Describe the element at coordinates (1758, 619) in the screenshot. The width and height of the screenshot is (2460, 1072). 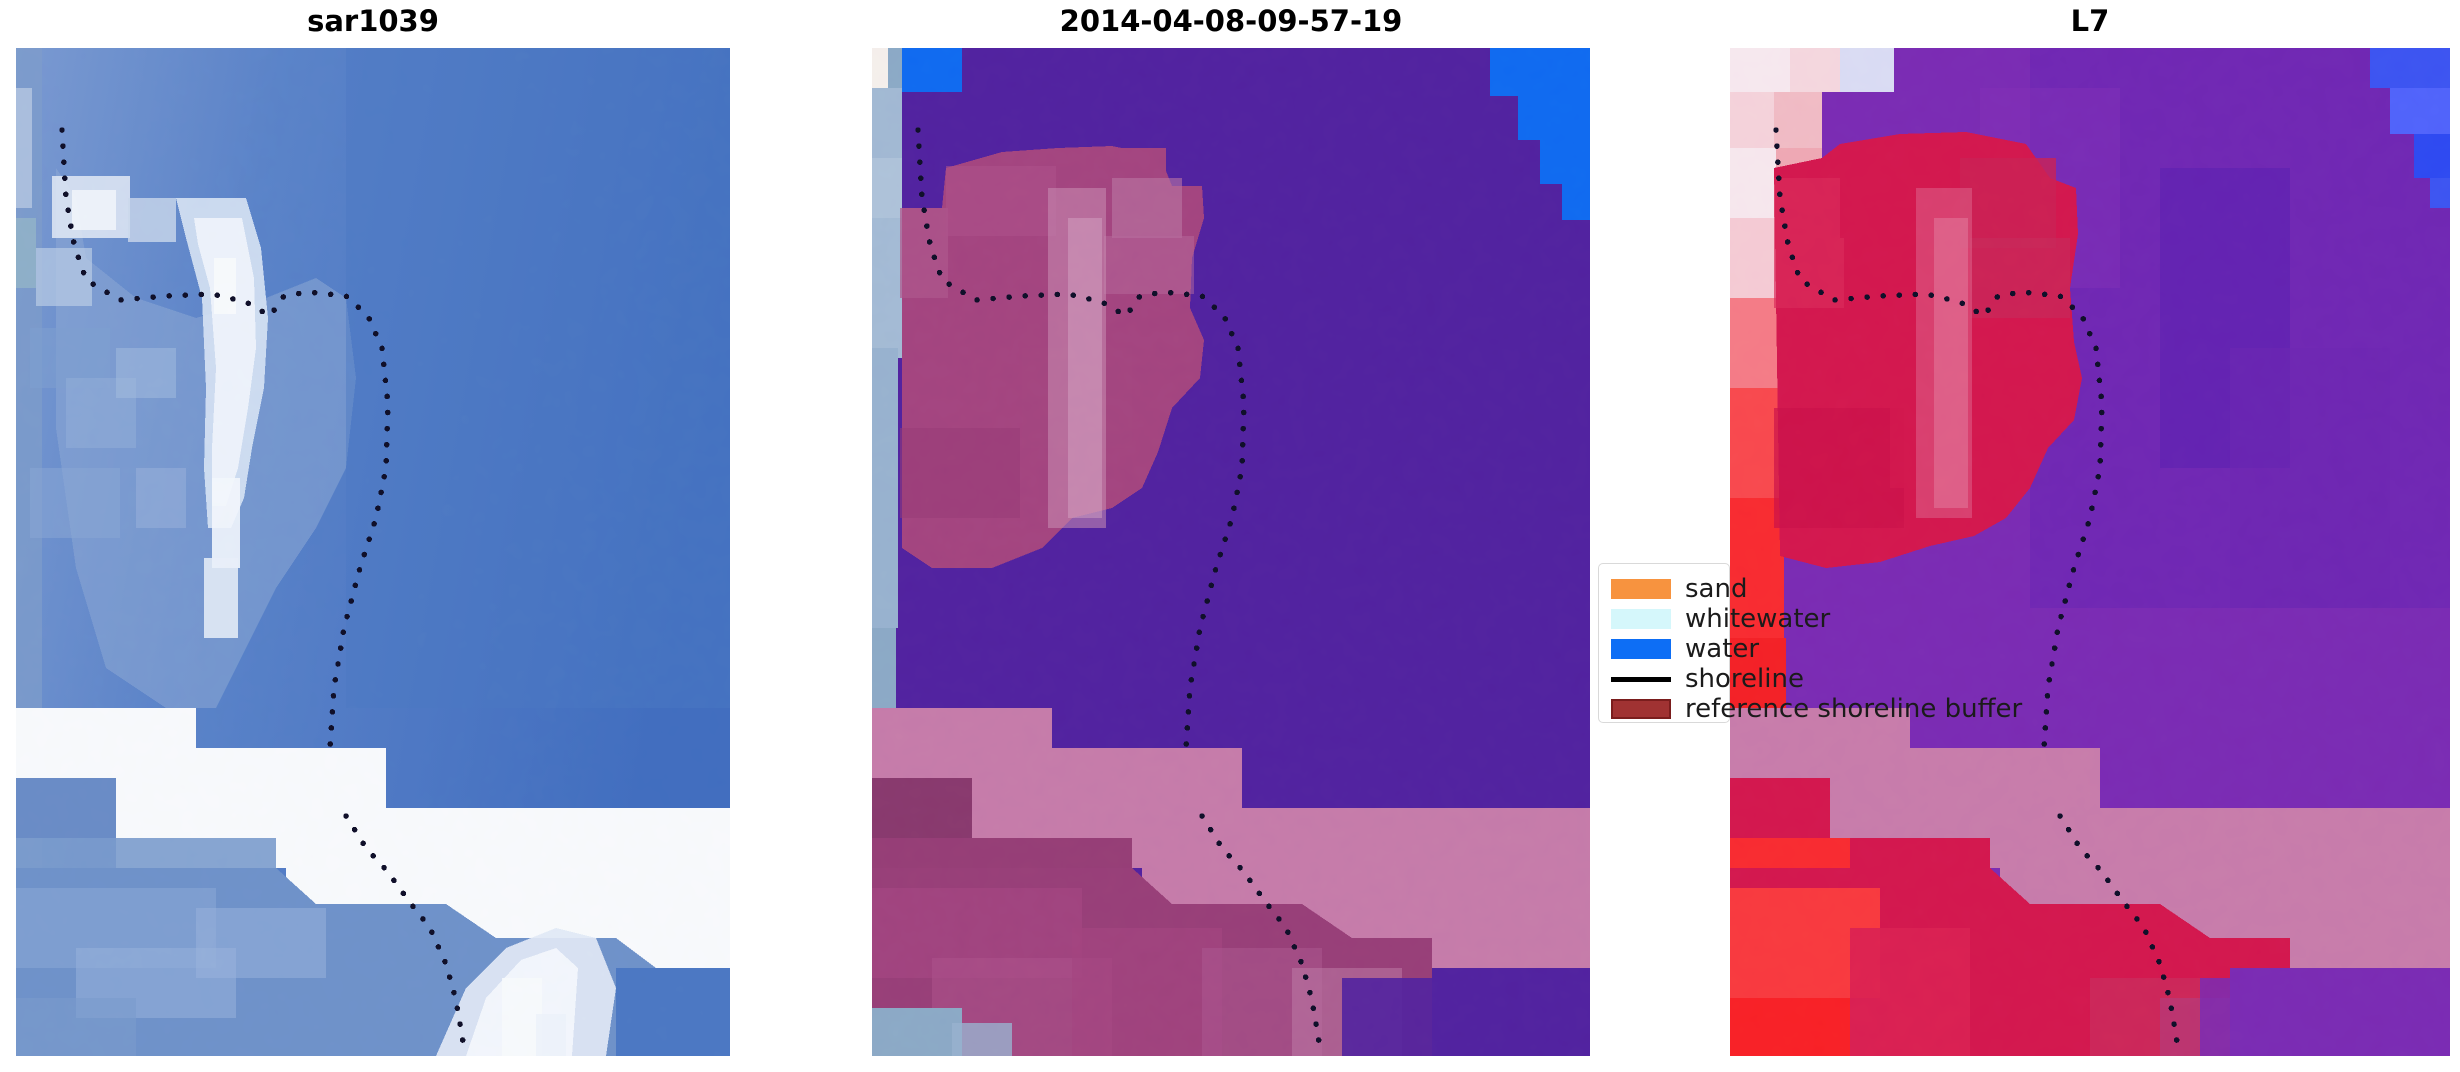
I see `legend-label-whitewater: whitewater` at that location.